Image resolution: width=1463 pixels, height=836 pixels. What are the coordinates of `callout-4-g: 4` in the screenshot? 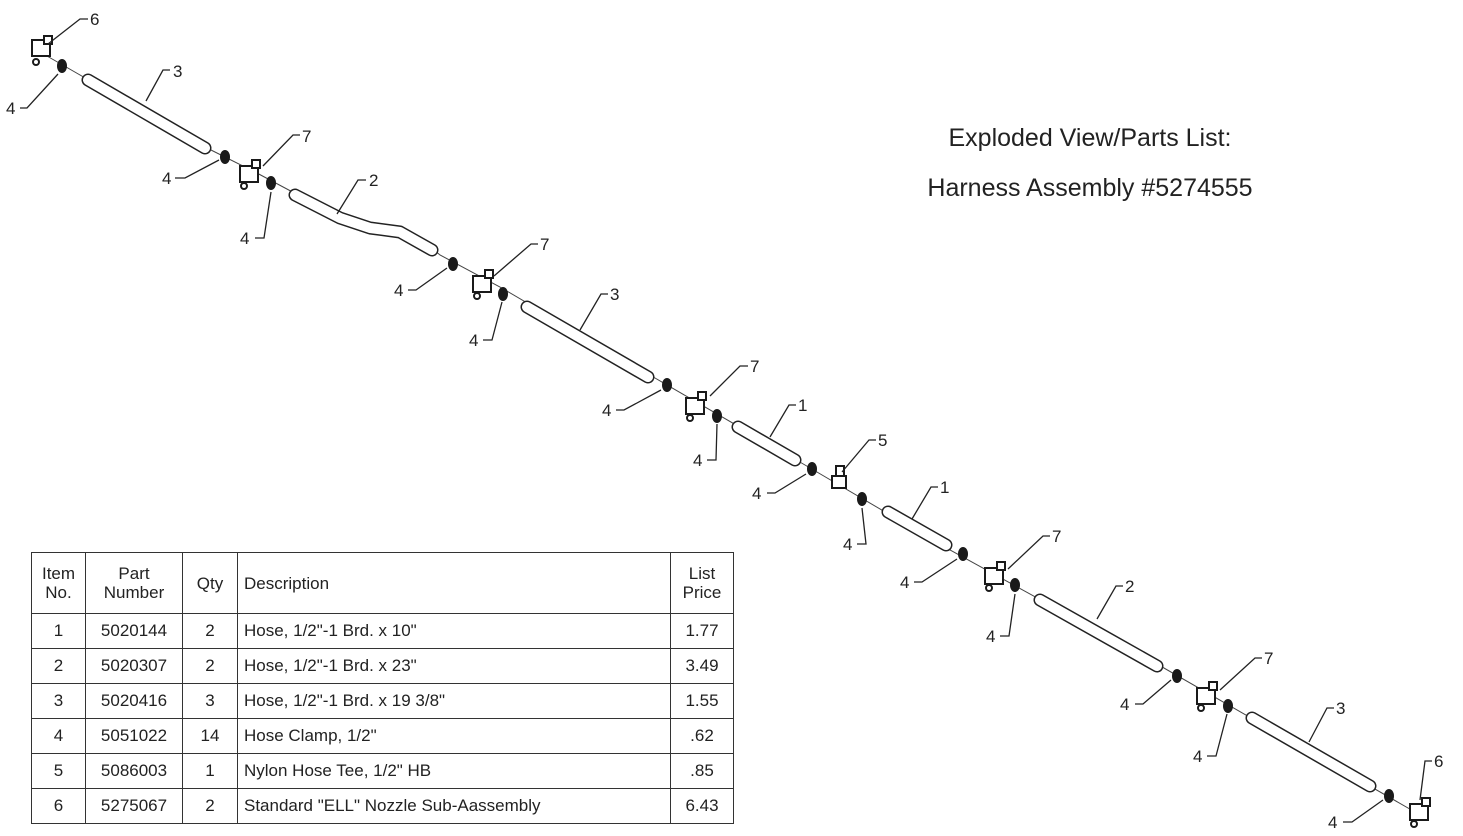 It's located at (697, 460).